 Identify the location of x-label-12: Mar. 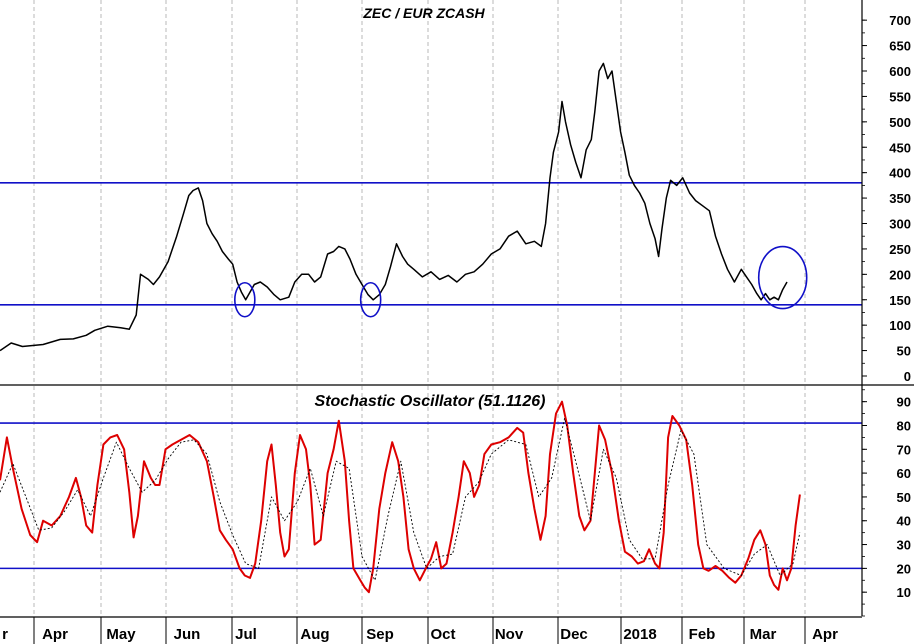
(763, 634).